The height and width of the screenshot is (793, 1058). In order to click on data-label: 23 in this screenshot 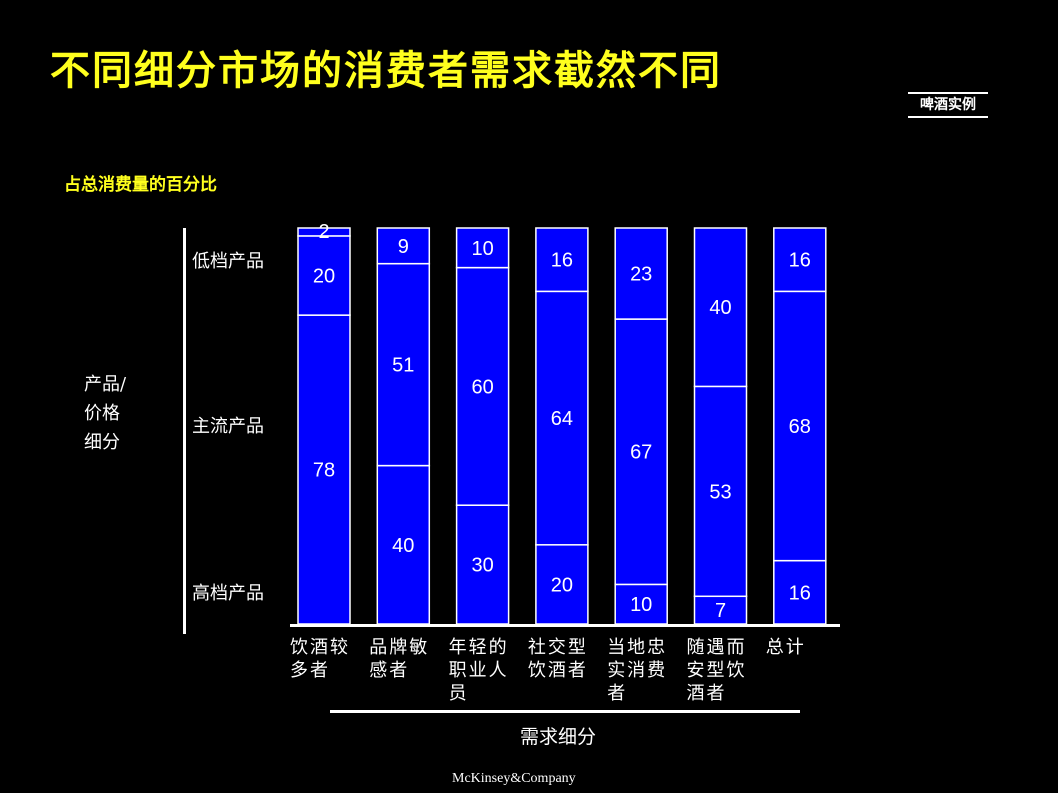, I will do `click(641, 275)`.